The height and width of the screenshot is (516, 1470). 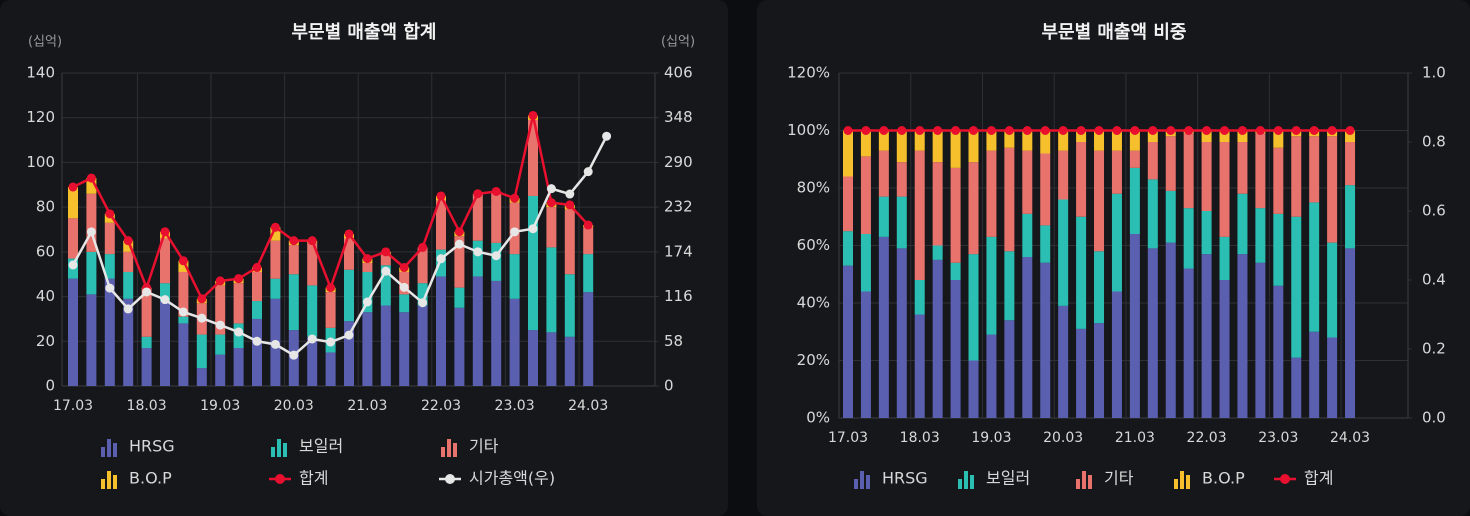 I want to click on y-tick-label: 120, so click(x=40, y=117).